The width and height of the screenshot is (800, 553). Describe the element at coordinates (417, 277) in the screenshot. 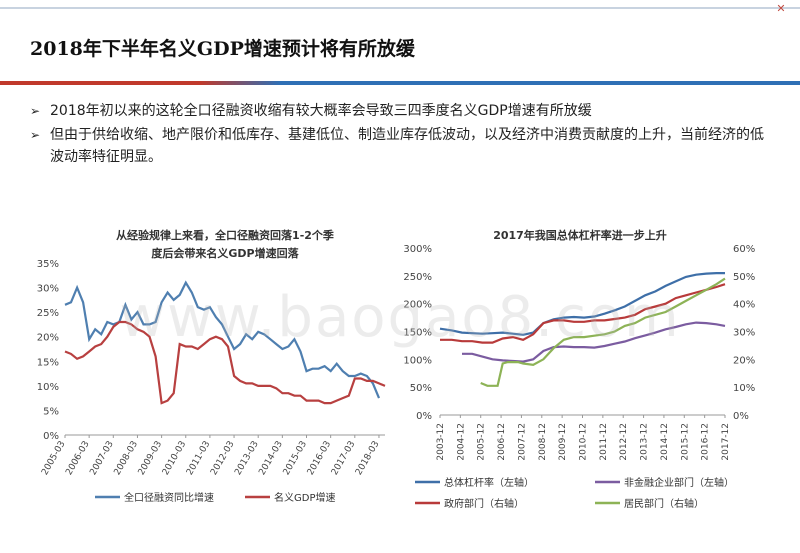

I see `y-left-tick-label: 250%` at that location.